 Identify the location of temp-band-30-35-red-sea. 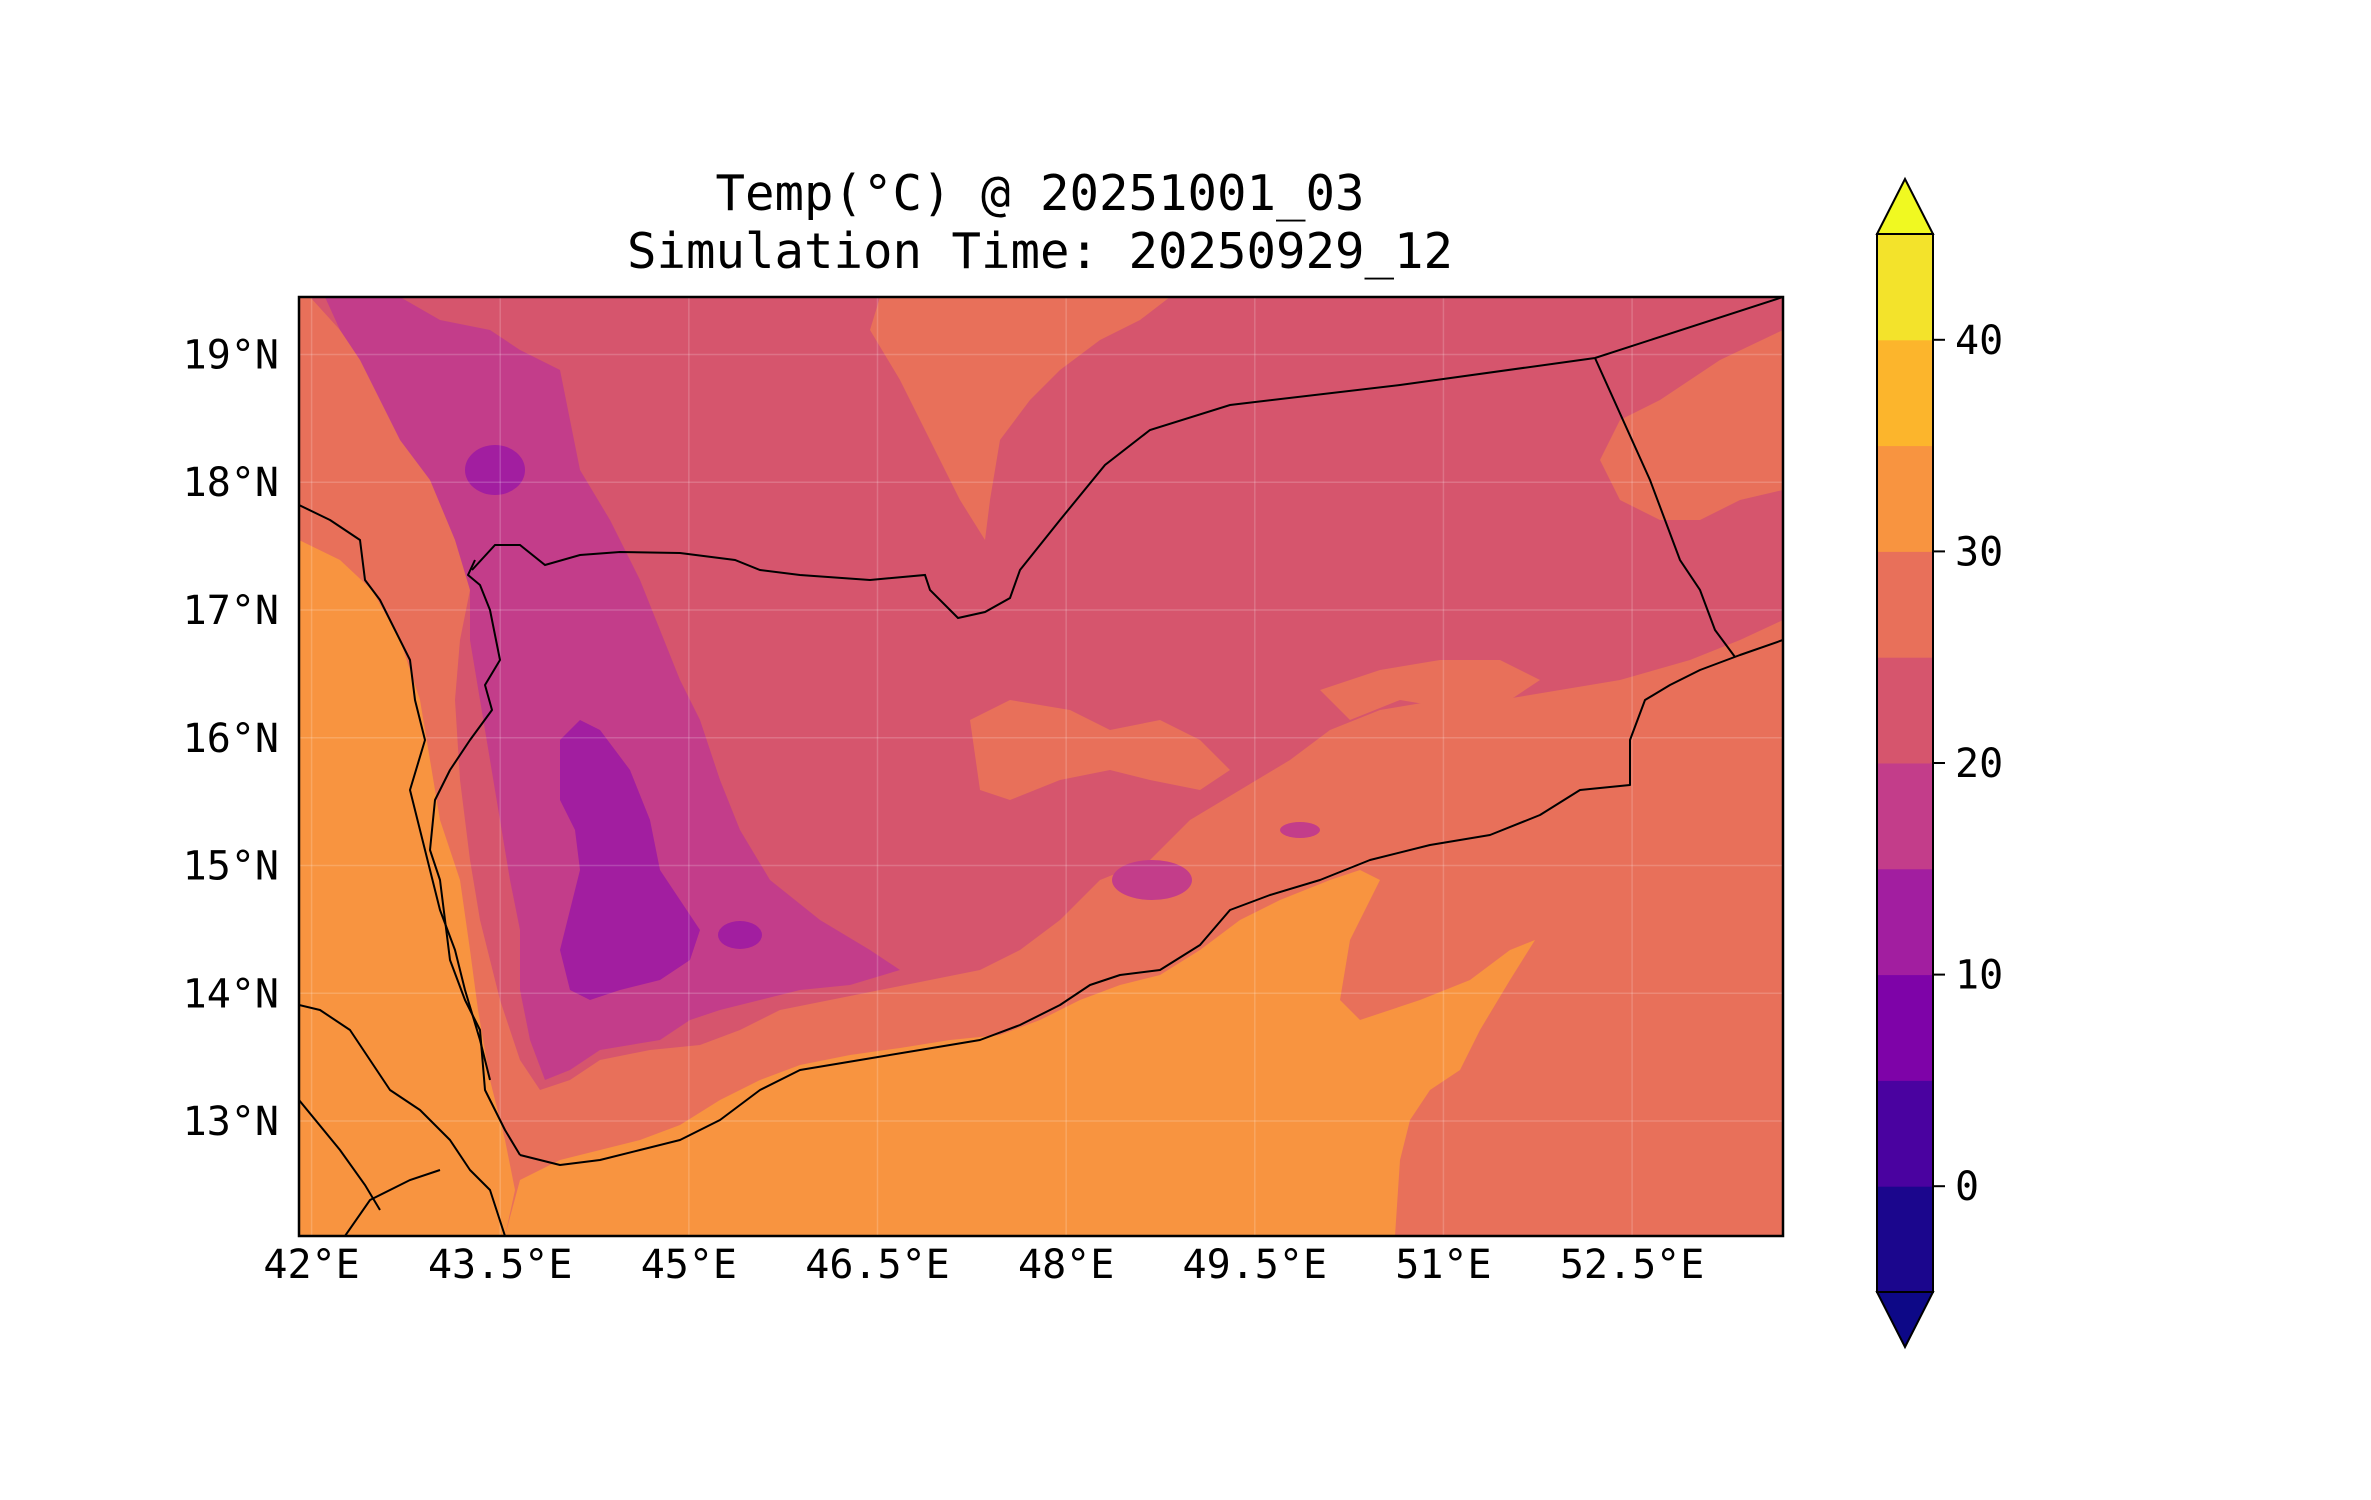
(407, 888).